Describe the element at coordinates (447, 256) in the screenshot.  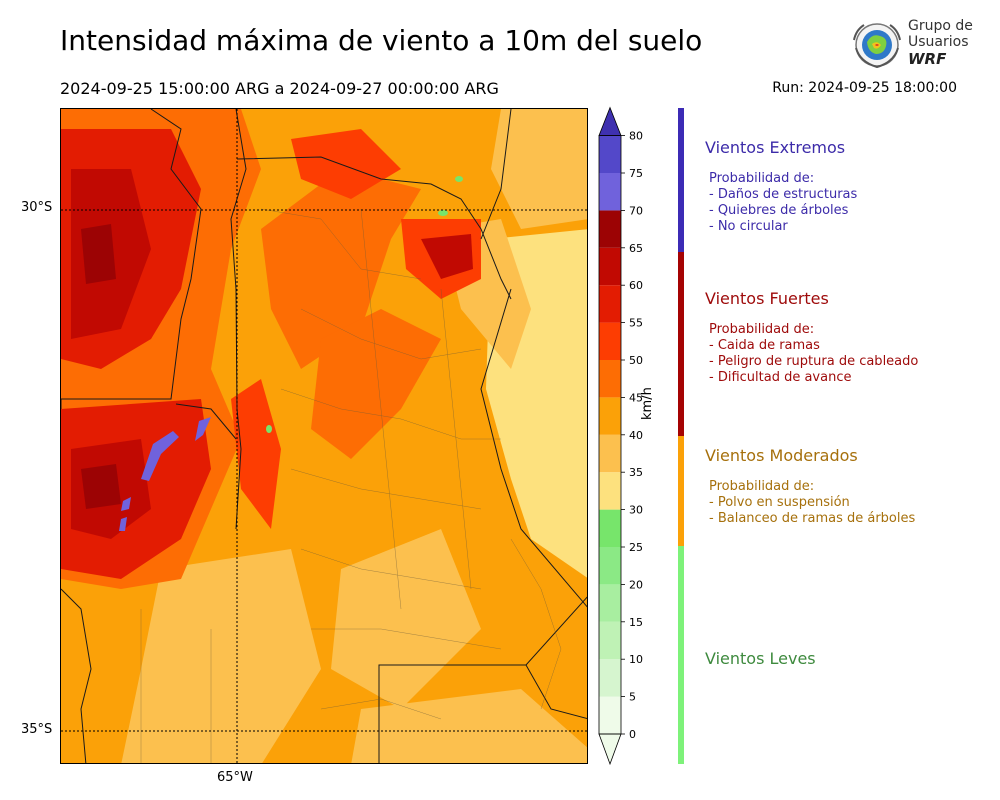
I see `zone-east-core` at that location.